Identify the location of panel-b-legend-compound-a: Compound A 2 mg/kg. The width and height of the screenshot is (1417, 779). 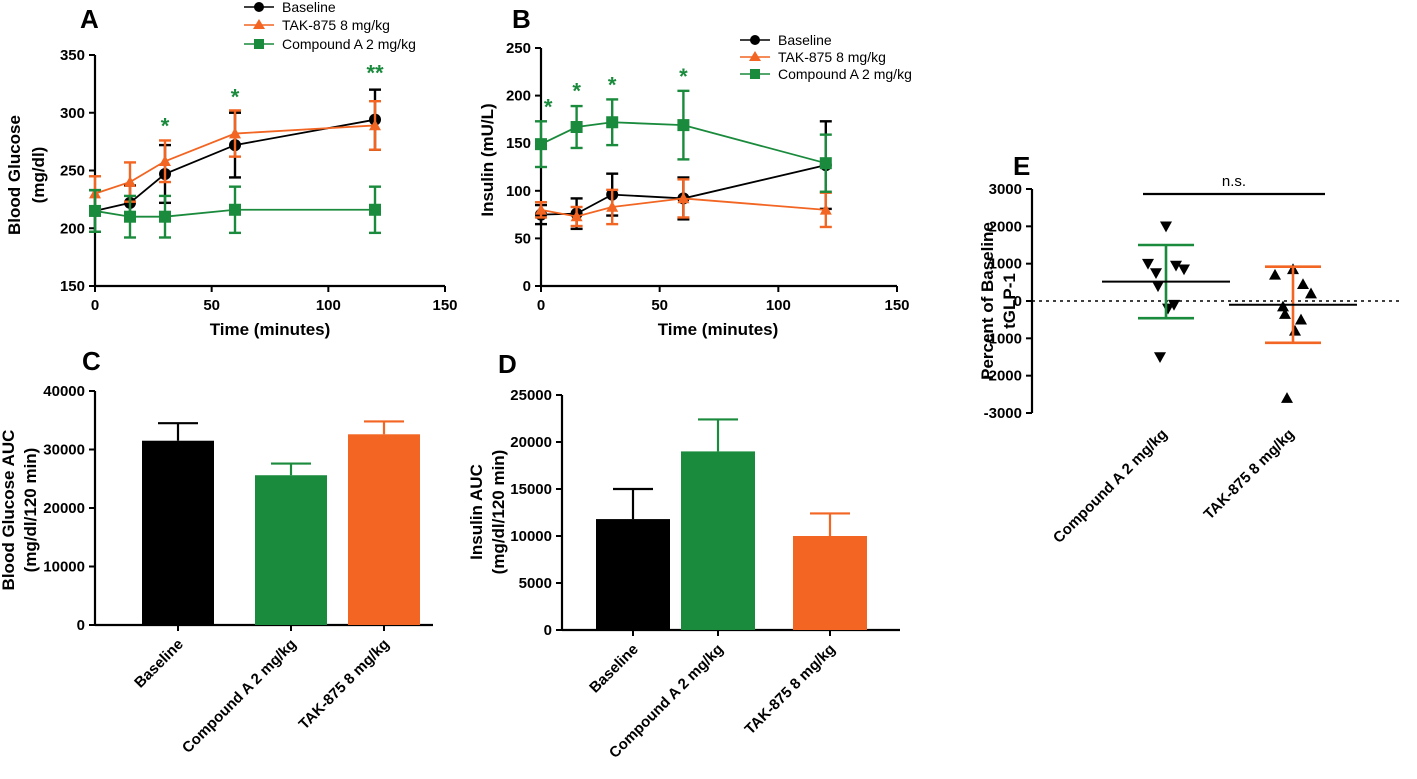
(845, 74).